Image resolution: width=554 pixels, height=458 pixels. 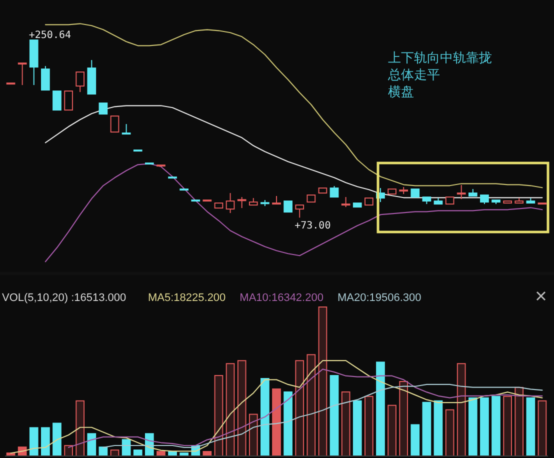 What do you see at coordinates (440, 57) in the screenshot?
I see `annotation: 上下轨向中轨靠拢` at bounding box center [440, 57].